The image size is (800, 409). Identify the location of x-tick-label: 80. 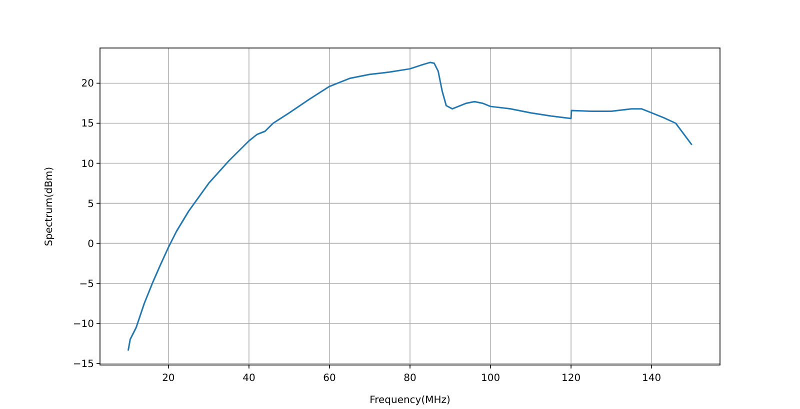
(410, 378).